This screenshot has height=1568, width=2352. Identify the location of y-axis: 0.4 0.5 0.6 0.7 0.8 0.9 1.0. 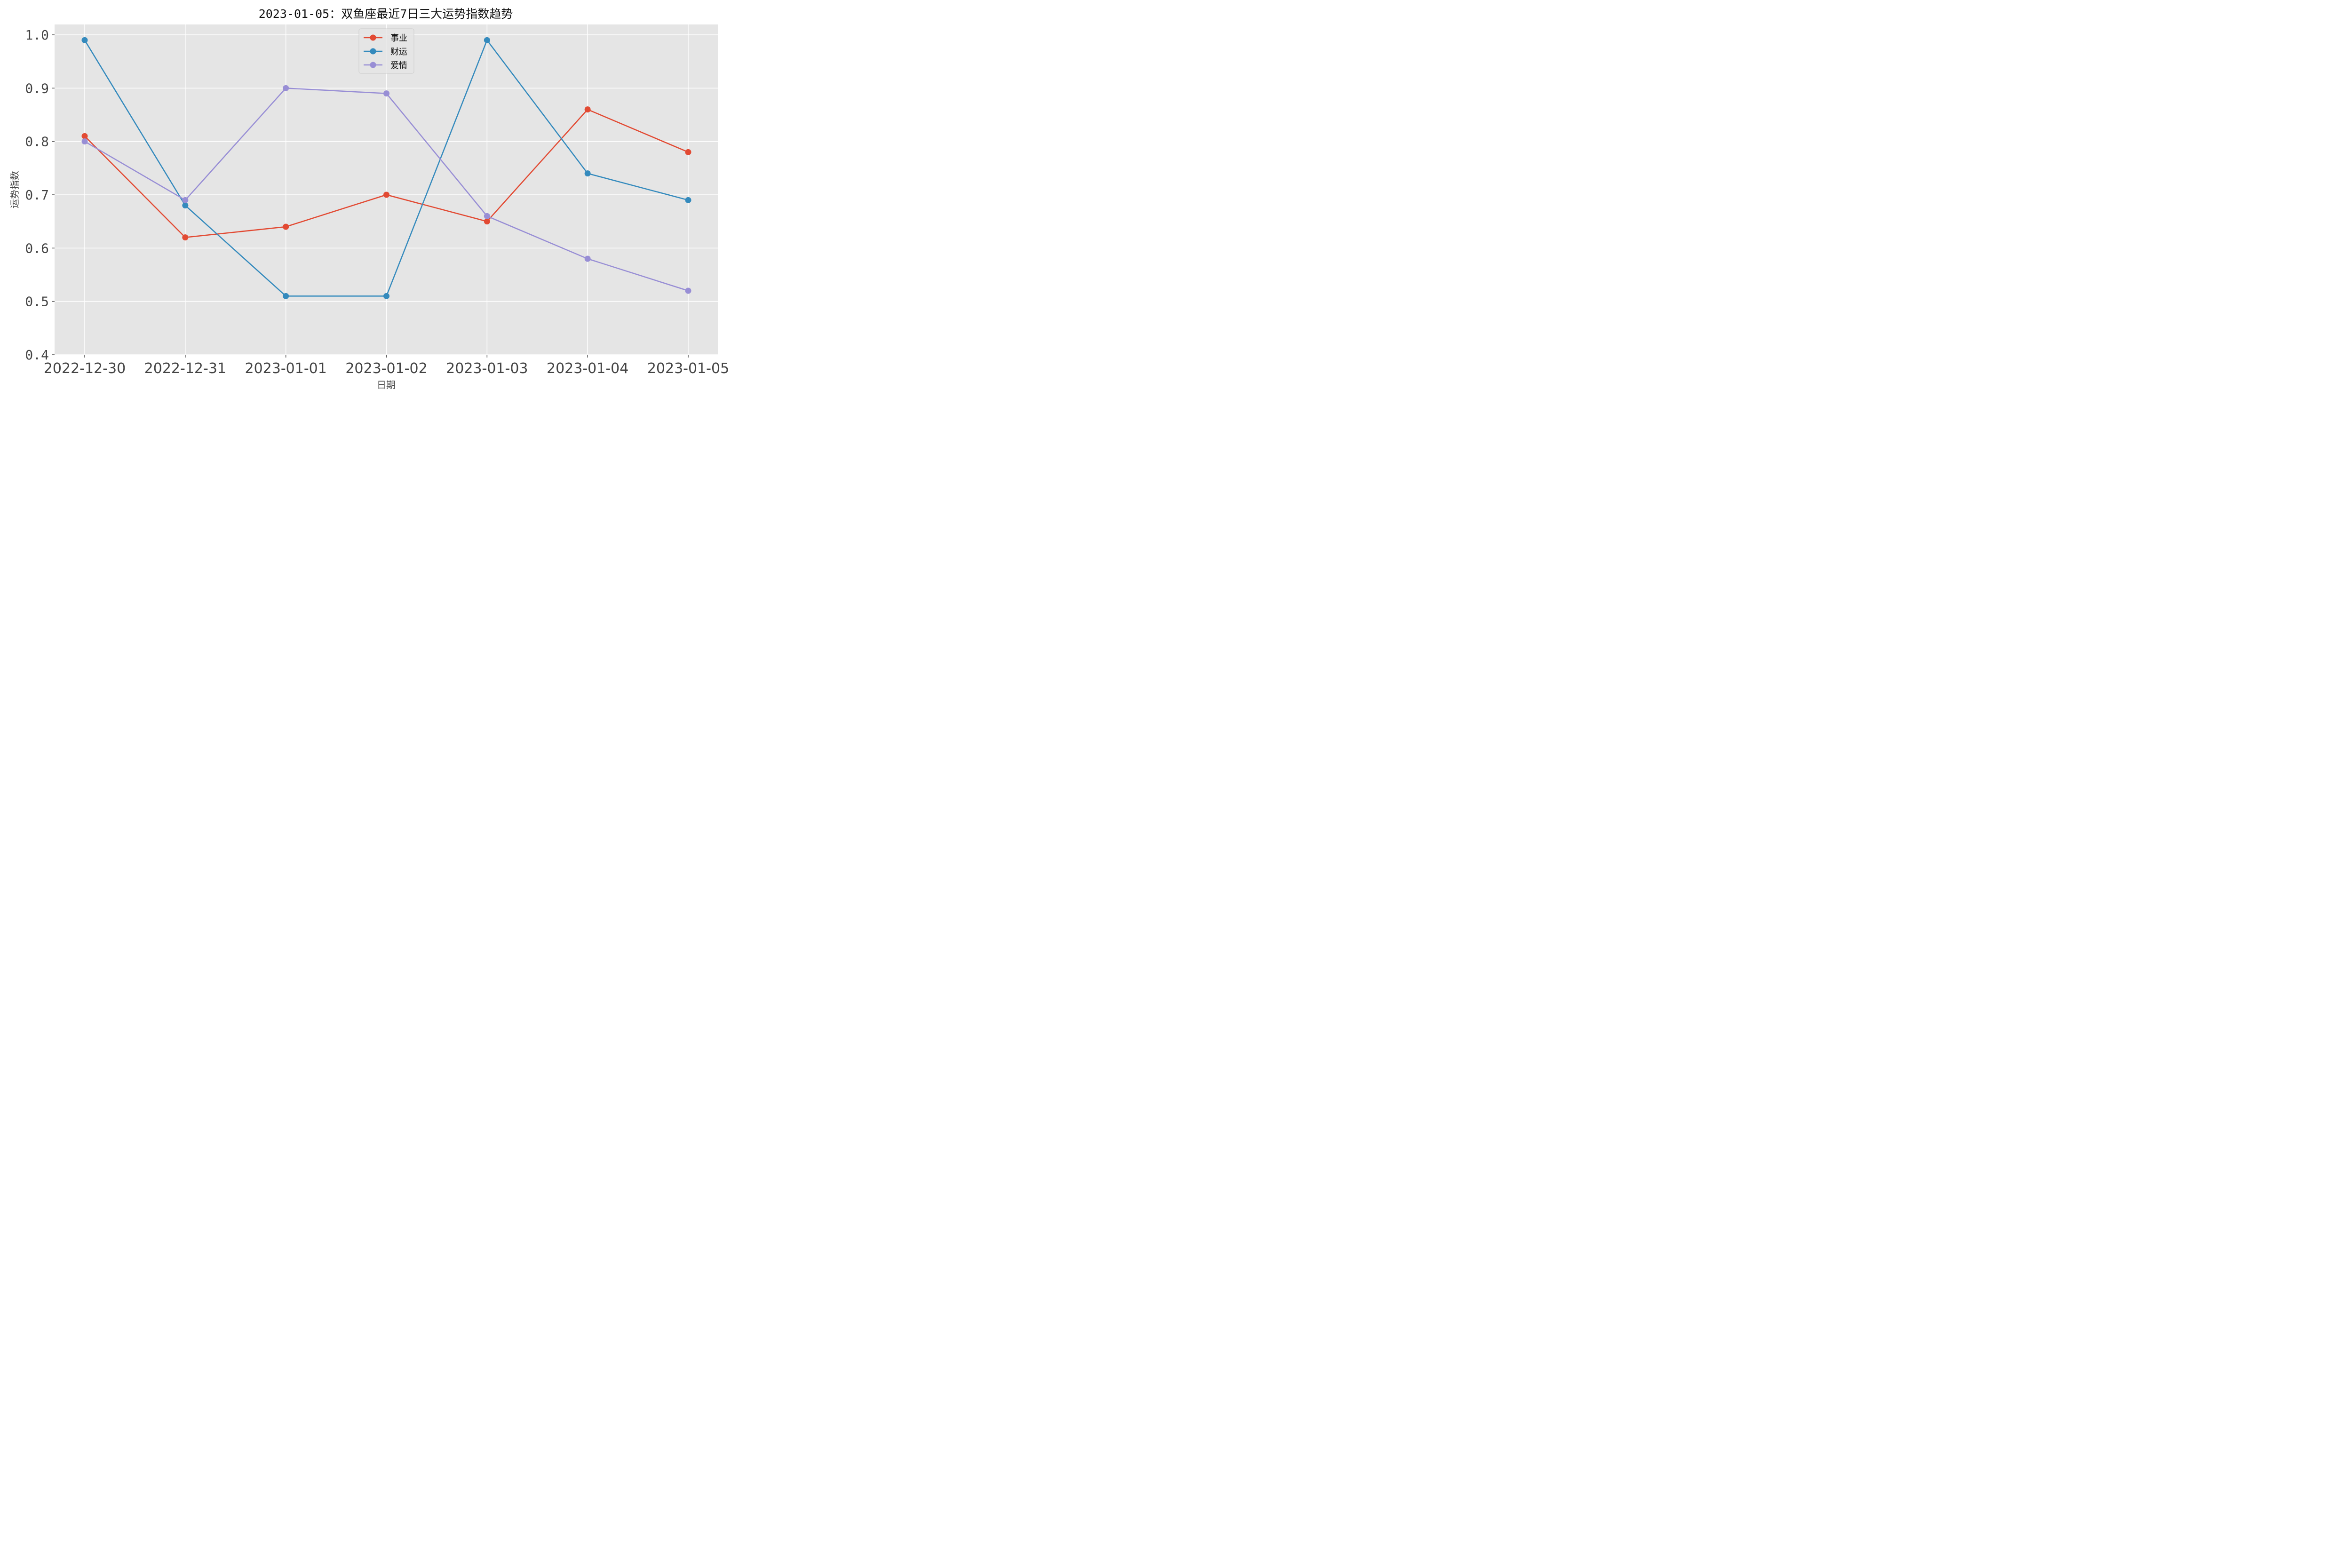
(40, 195).